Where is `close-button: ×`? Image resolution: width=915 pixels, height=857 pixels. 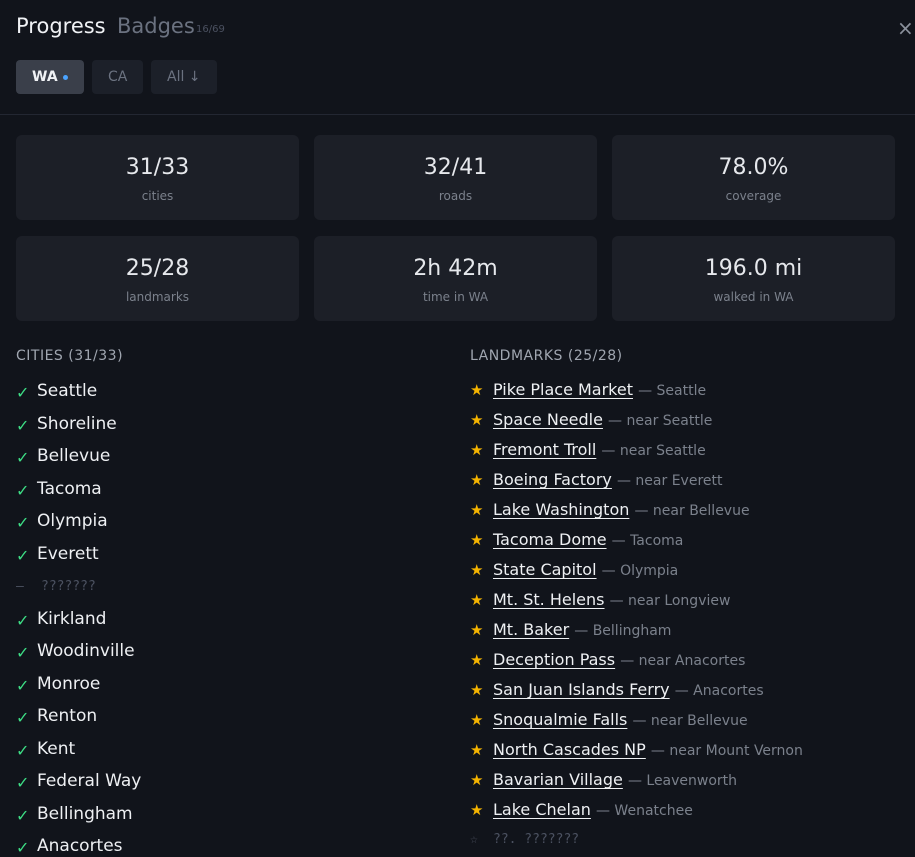 close-button: × is located at coordinates (905, 28).